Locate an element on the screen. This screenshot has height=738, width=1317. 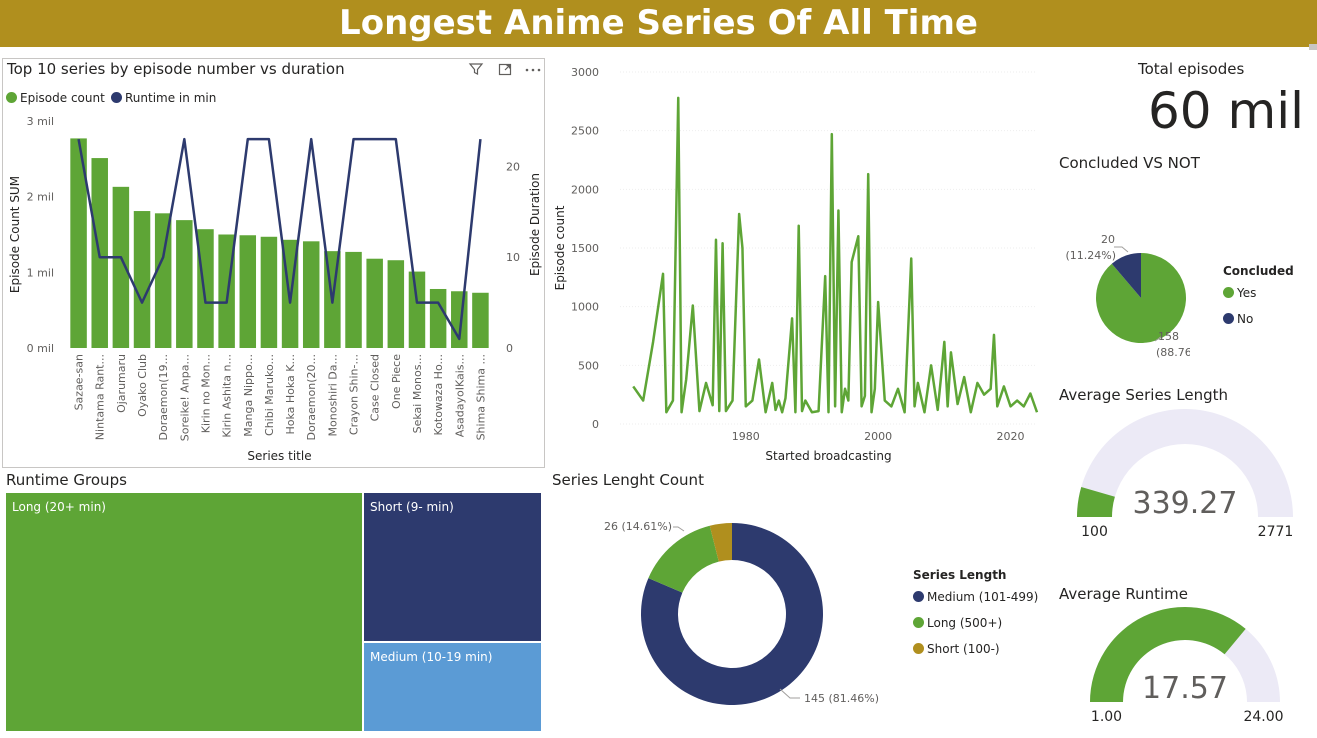
x-tick-label: Sazae-san is located at coordinates (79, 382).